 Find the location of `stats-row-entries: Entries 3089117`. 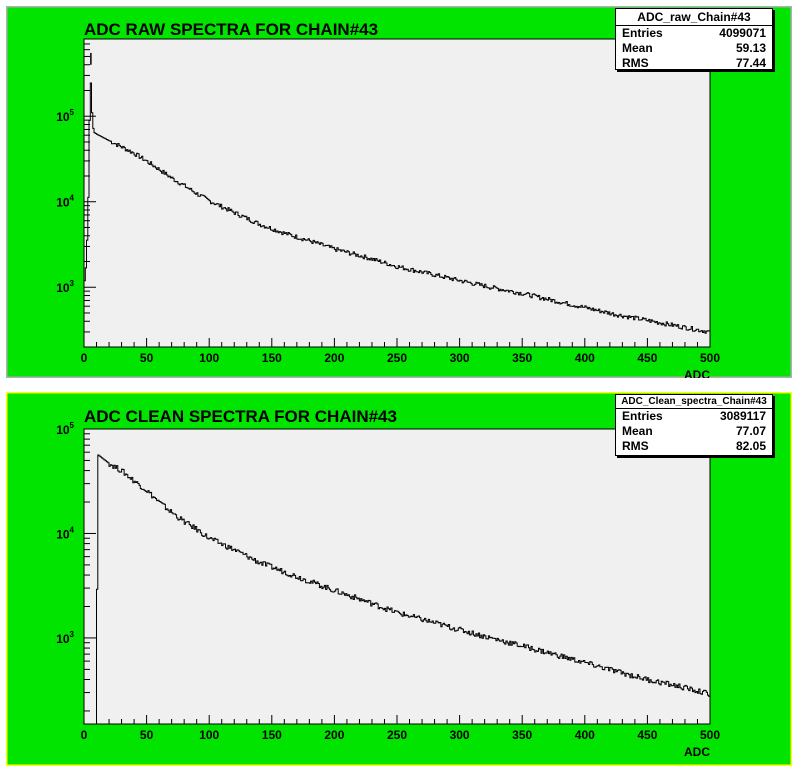

stats-row-entries: Entries 3089117 is located at coordinates (694, 416).